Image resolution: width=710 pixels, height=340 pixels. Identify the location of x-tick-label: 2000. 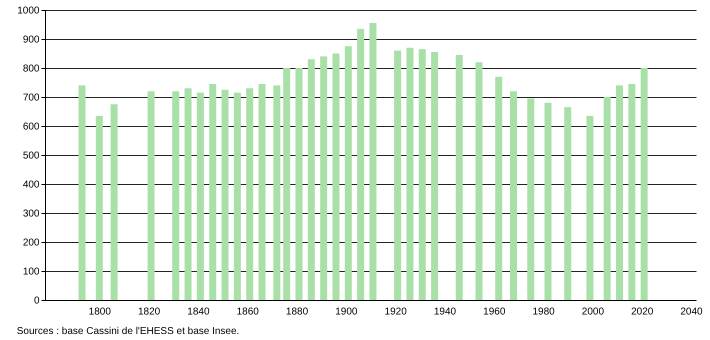
(593, 312).